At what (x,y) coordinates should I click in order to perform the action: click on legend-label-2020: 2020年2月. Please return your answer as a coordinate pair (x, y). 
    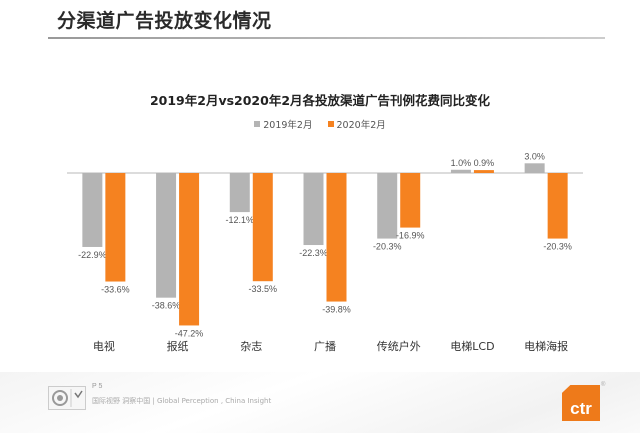
    Looking at the image, I should click on (361, 125).